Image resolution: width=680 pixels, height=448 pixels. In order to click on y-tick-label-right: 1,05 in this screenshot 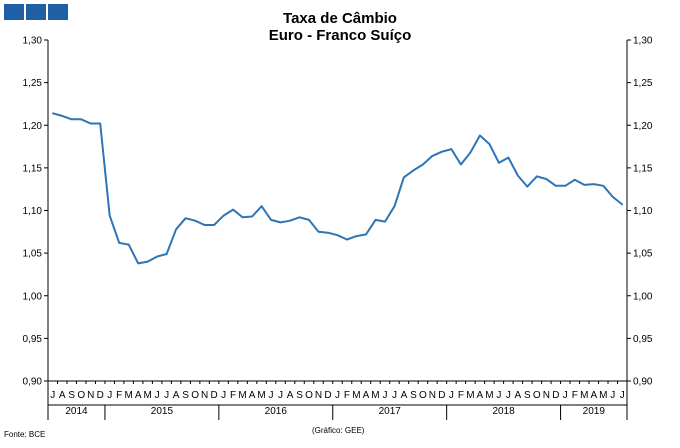, I will do `click(643, 254)`.